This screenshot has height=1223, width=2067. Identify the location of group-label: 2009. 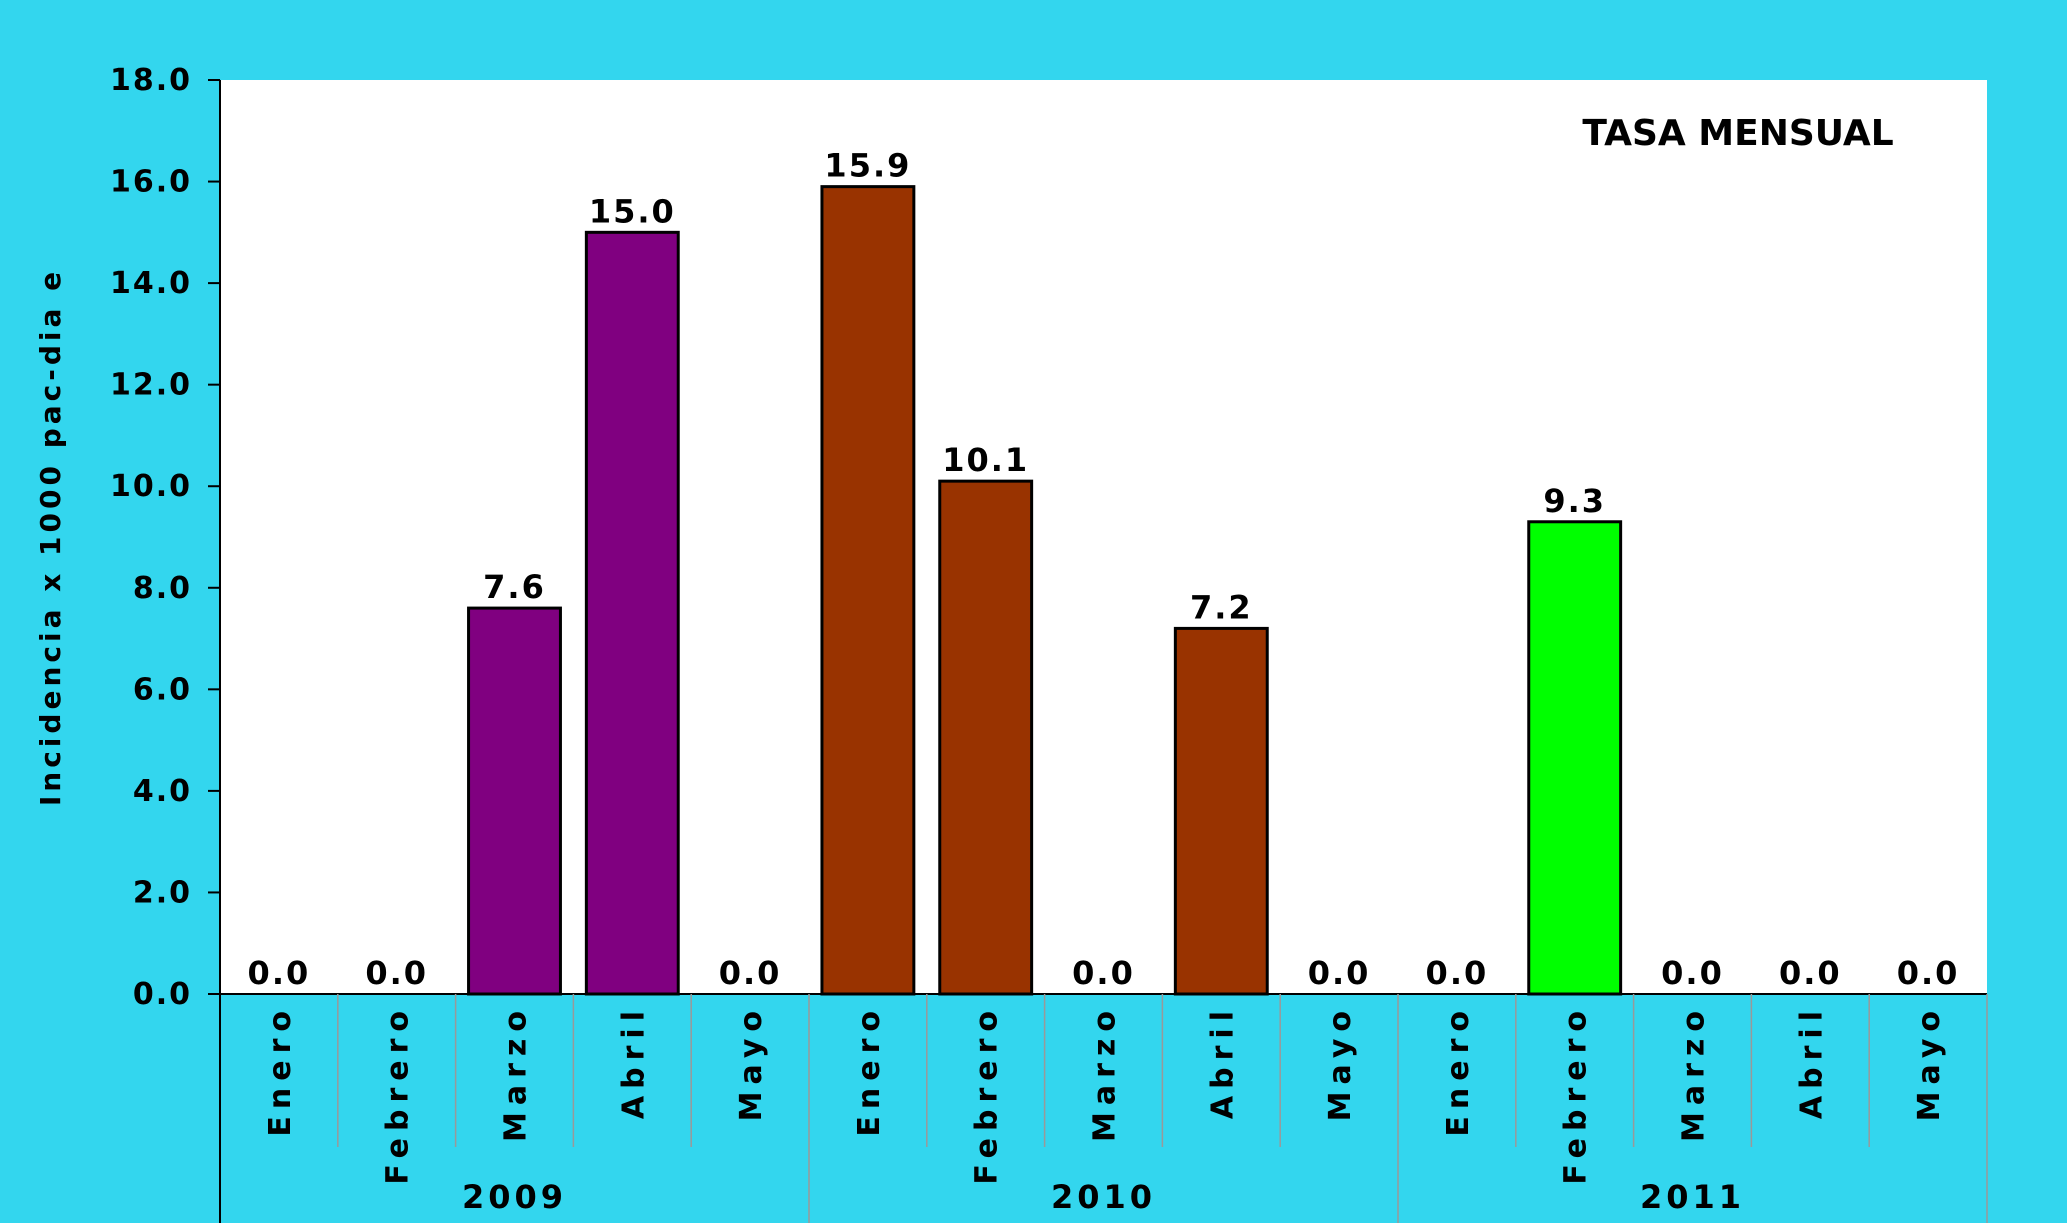
(514, 1197).